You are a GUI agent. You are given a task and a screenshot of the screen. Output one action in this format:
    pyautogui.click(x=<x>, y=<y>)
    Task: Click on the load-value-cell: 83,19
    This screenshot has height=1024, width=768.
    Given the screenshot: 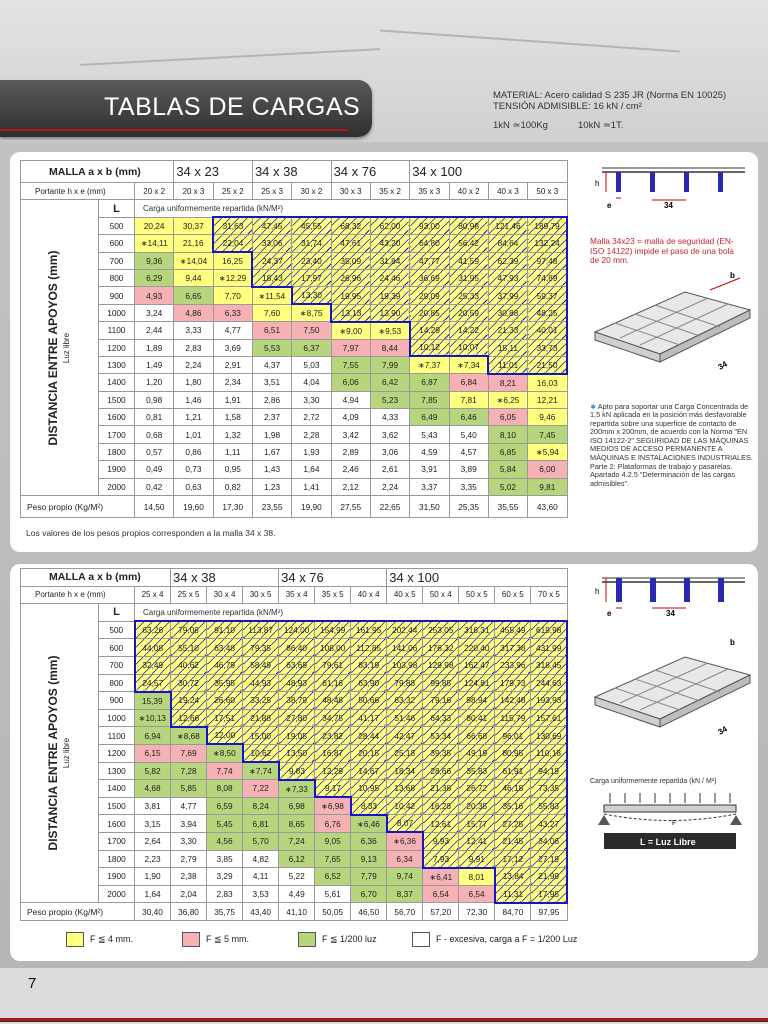 What is the action you would take?
    pyautogui.click(x=369, y=665)
    